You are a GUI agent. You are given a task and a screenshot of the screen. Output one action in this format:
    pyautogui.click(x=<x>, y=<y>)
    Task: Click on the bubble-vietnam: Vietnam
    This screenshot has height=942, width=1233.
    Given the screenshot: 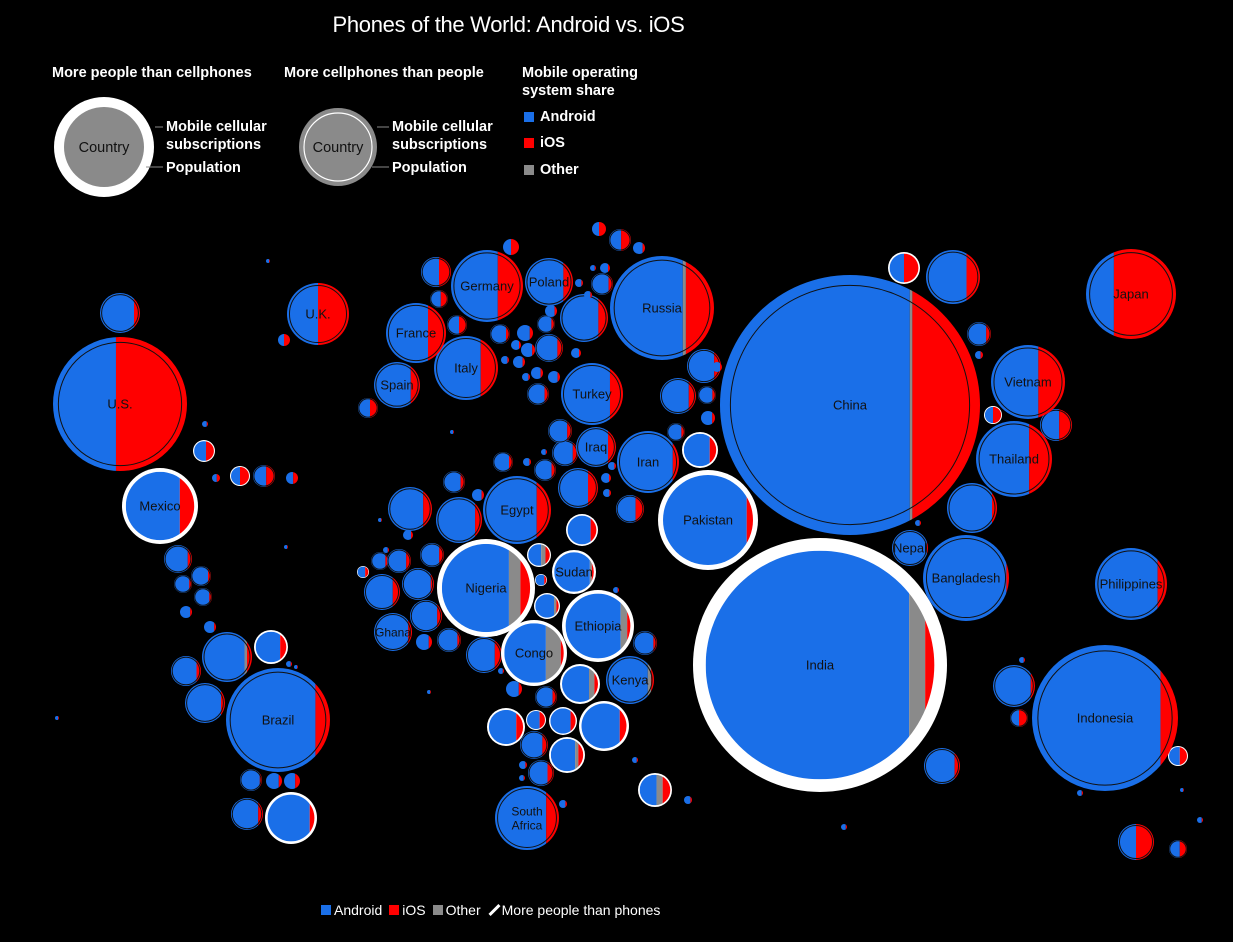 What is the action you would take?
    pyautogui.click(x=1028, y=382)
    